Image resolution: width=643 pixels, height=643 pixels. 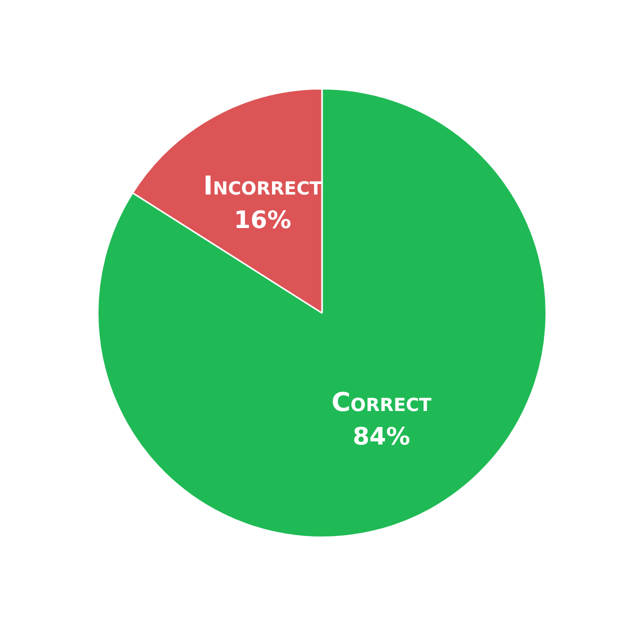 I want to click on slice-label: Incorrect, so click(x=263, y=187).